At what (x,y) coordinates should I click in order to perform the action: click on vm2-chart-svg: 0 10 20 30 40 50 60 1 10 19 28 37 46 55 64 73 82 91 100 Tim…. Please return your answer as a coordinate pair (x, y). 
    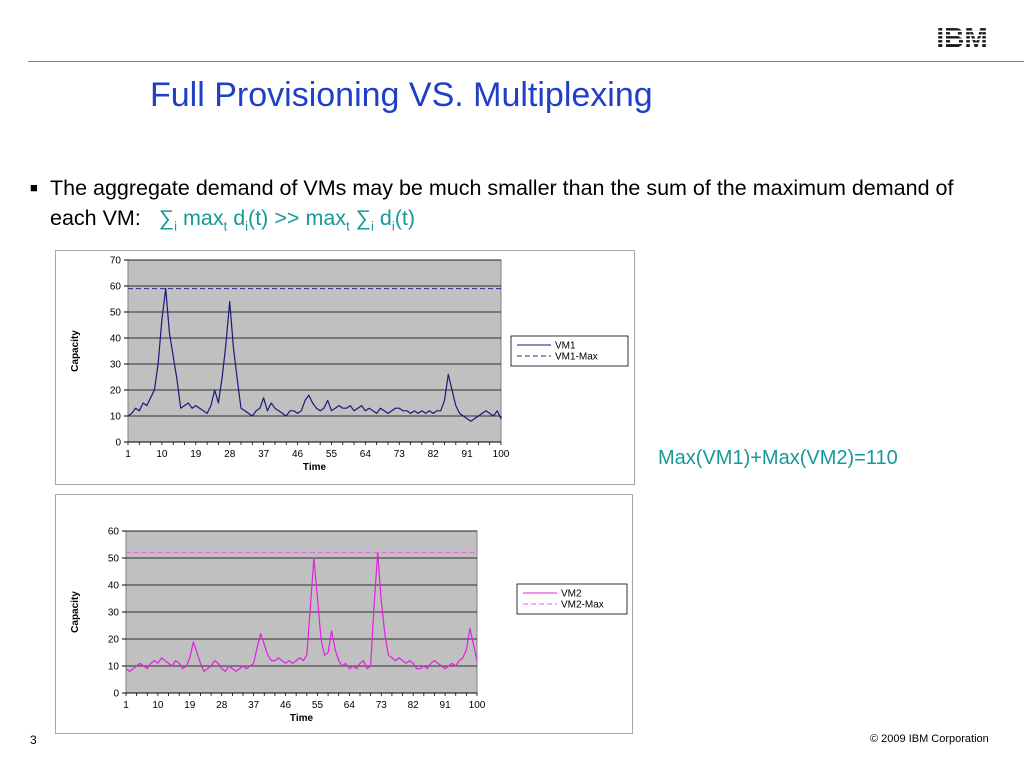
    Looking at the image, I should click on (349, 625).